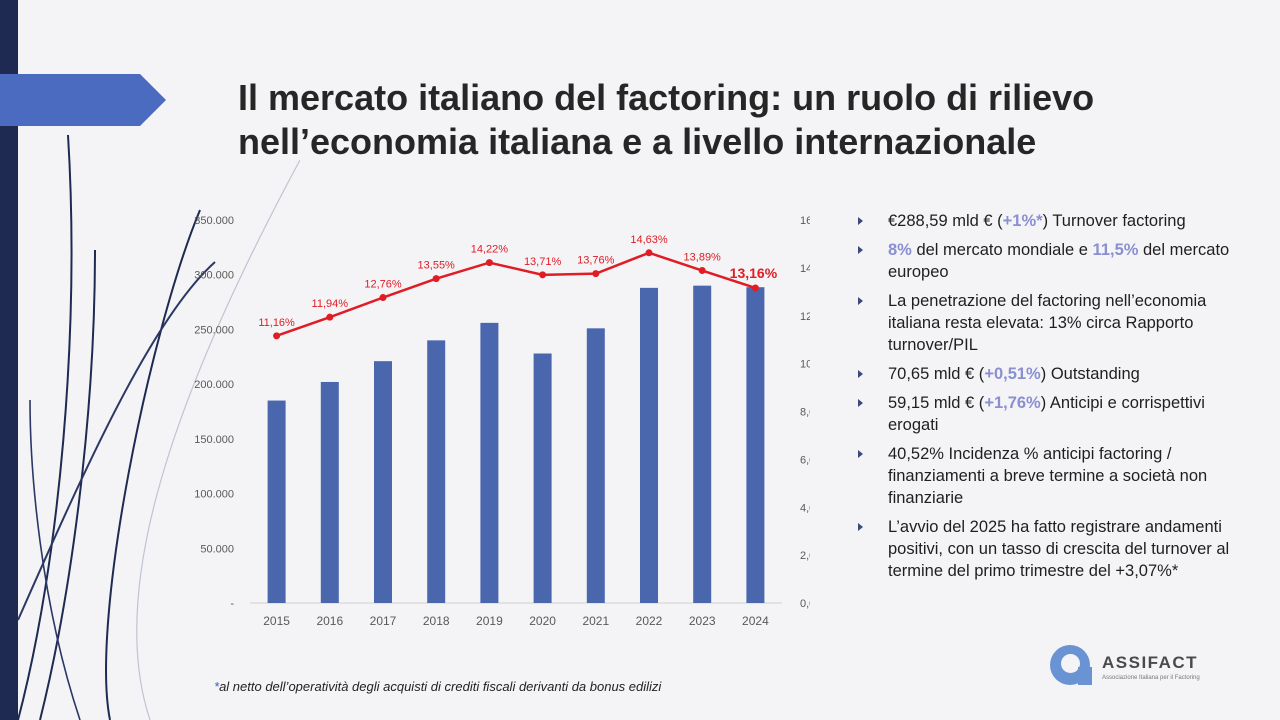 The image size is (1280, 720). What do you see at coordinates (945, 221) in the screenshot?
I see `bullet-text: €288,59 mld € (` at bounding box center [945, 221].